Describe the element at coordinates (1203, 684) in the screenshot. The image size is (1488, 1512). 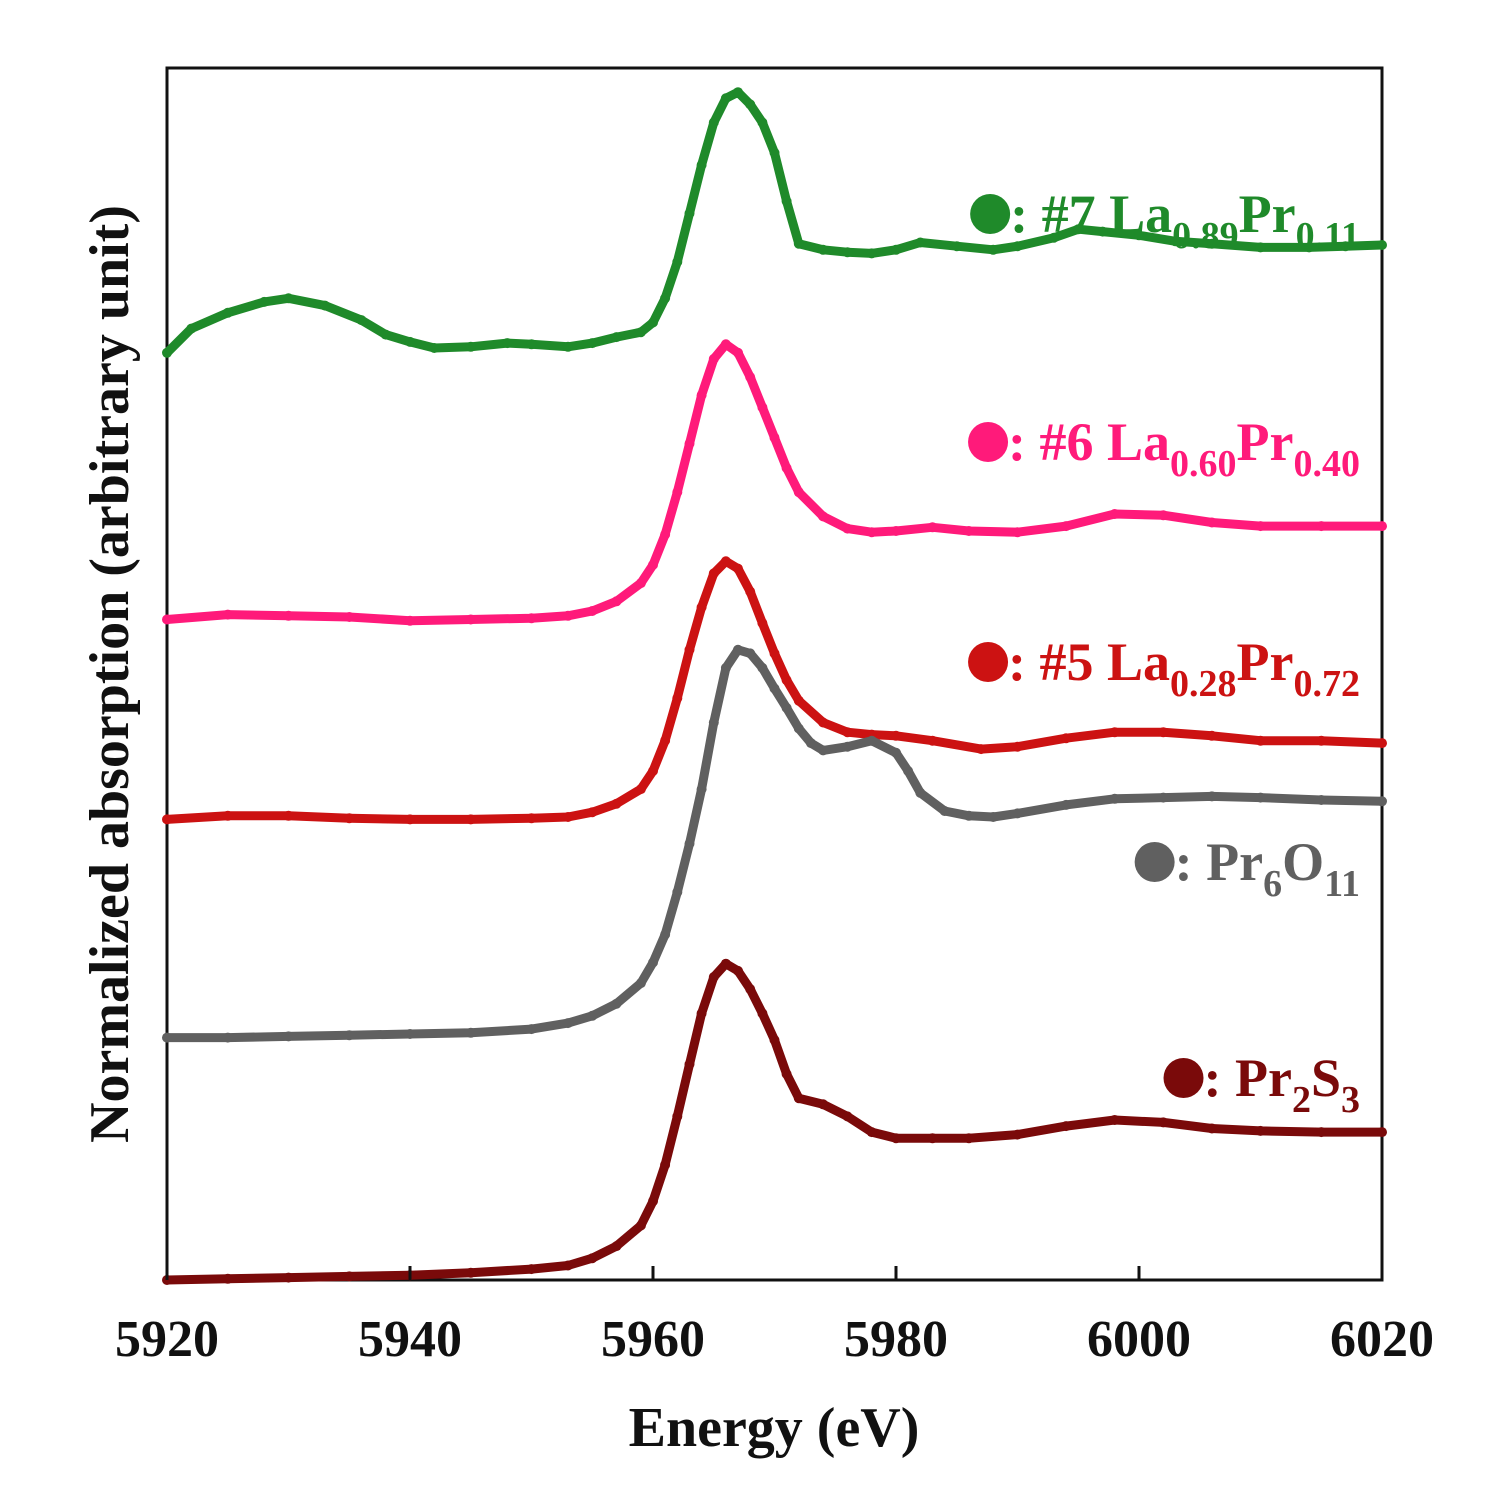
I see `legend-subscript: 0.28` at that location.